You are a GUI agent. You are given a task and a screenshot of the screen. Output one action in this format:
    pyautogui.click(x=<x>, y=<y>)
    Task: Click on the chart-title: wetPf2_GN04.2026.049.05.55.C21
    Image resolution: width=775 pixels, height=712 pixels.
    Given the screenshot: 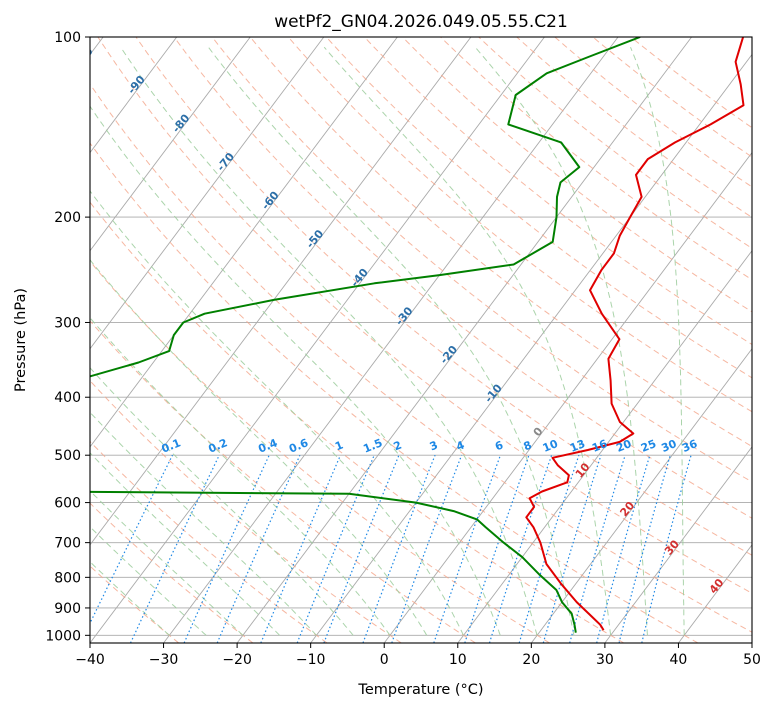 What is the action you would take?
    pyautogui.click(x=421, y=22)
    